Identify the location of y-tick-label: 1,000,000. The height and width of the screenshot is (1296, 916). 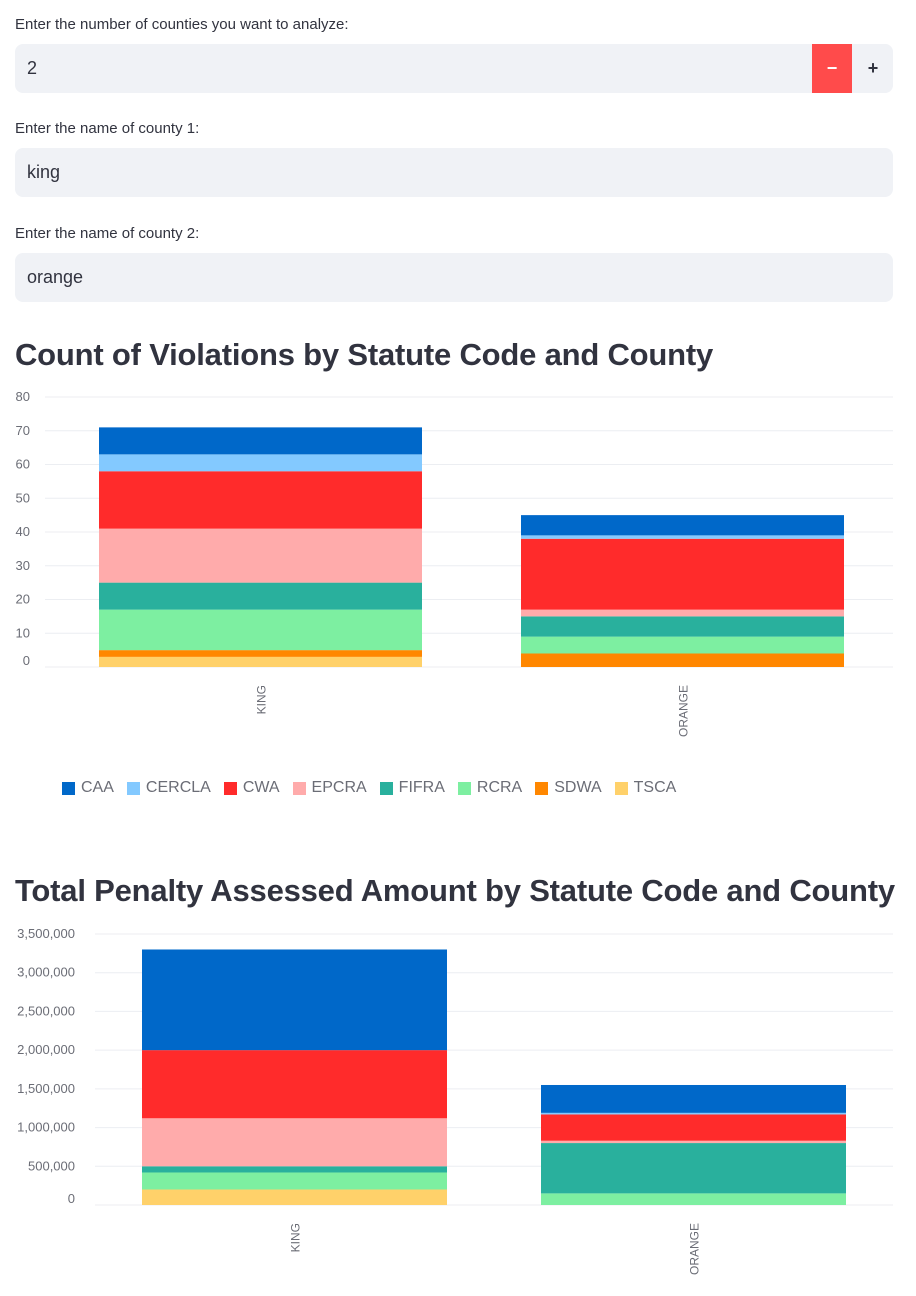
(46, 1127).